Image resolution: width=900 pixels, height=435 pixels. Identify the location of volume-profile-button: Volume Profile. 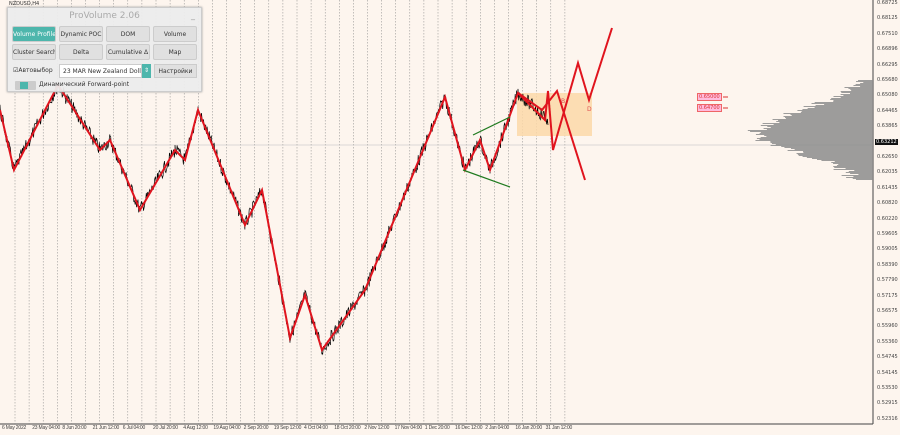
(34, 34).